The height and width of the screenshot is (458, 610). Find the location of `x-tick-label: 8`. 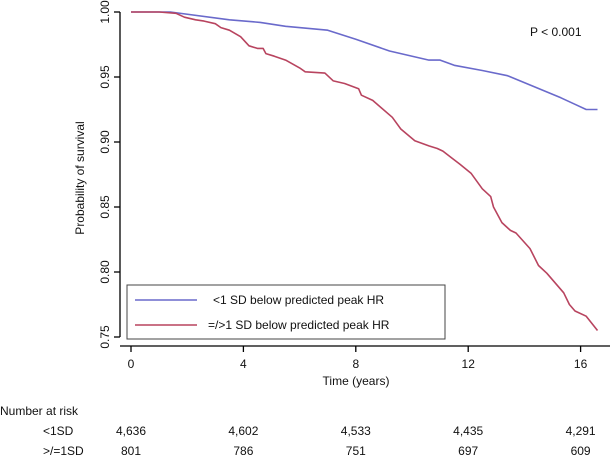

x-tick-label: 8 is located at coordinates (355, 364).